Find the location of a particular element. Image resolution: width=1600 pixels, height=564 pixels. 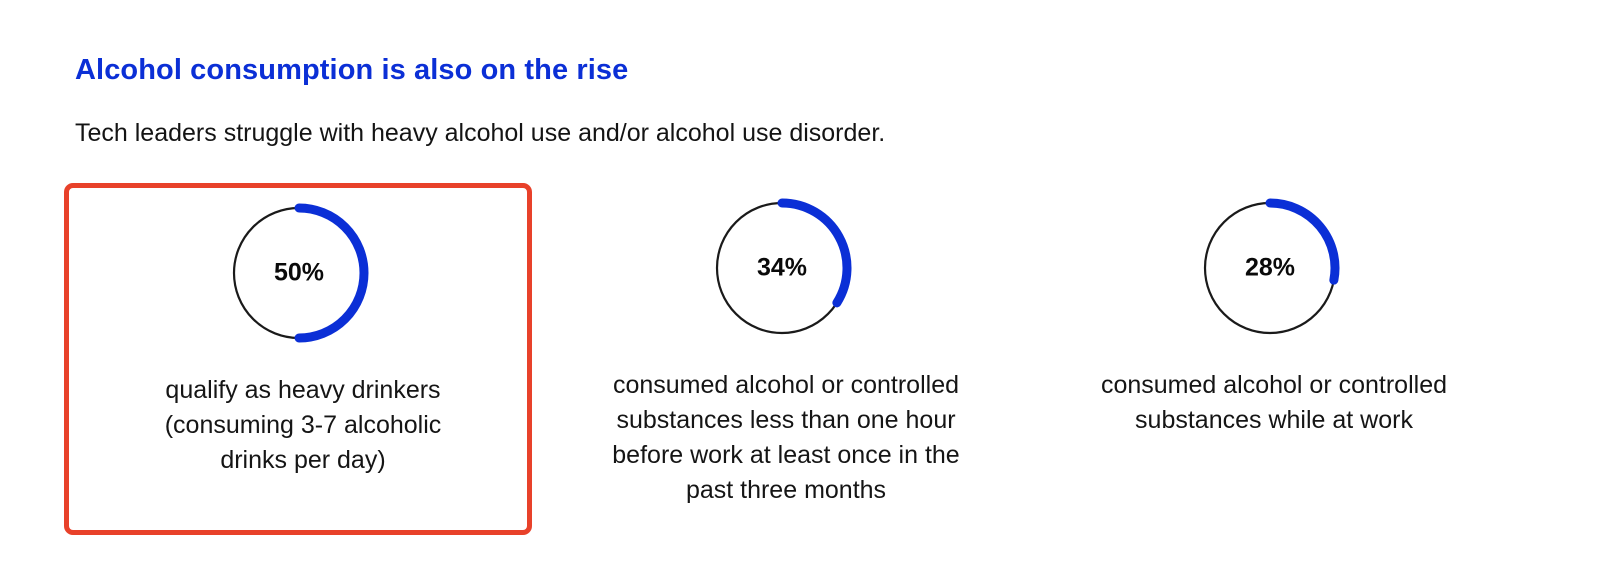

stat-description-line: past three months is located at coordinates (786, 490).